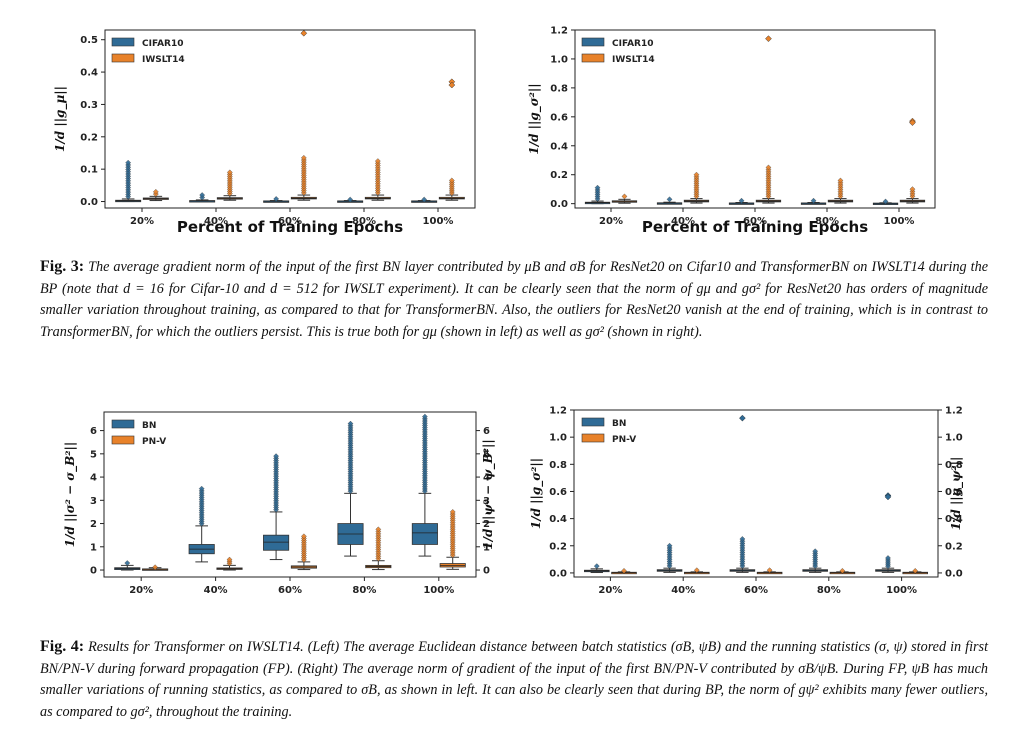 The height and width of the screenshot is (744, 1032). Describe the element at coordinates (593, 422) in the screenshot. I see `legend-swatch-bn` at that location.